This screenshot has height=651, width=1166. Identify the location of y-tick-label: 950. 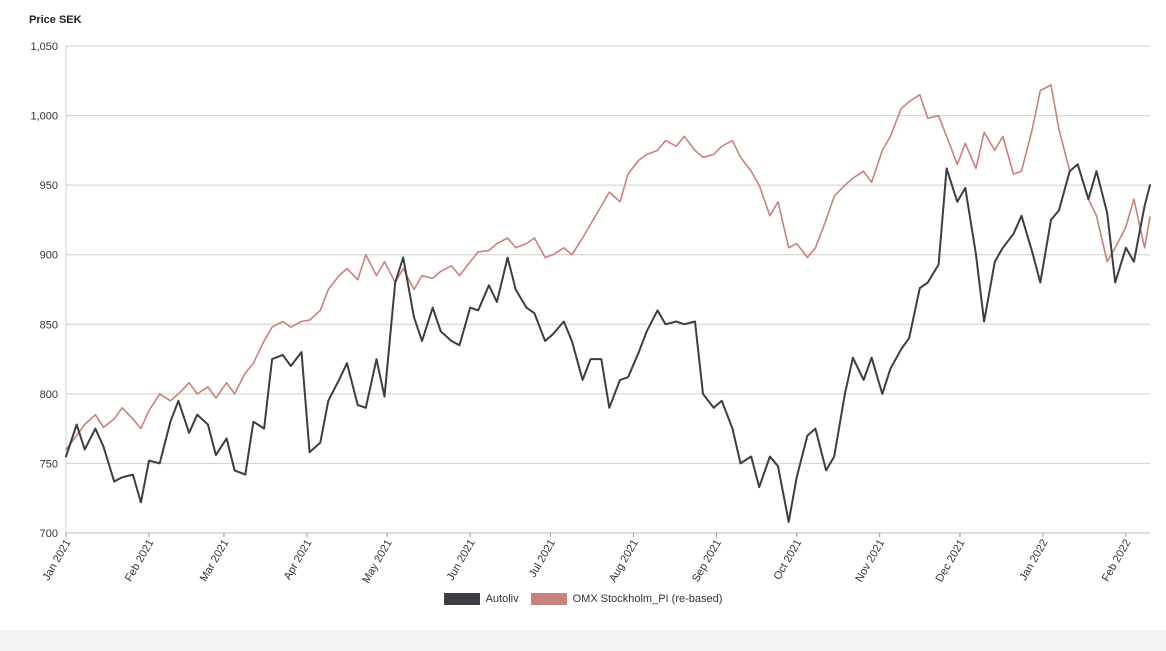
(49, 186).